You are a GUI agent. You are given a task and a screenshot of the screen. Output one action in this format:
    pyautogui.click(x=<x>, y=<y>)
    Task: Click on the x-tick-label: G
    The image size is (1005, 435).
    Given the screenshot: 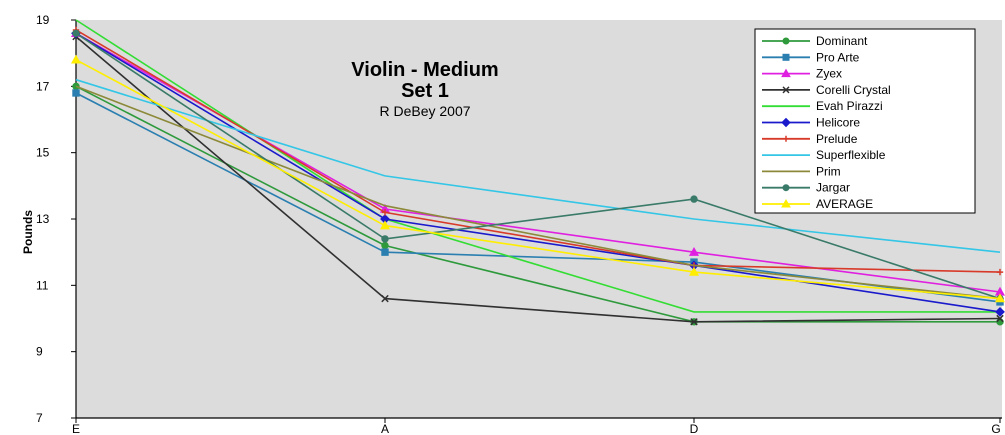 What is the action you would take?
    pyautogui.click(x=995, y=428)
    